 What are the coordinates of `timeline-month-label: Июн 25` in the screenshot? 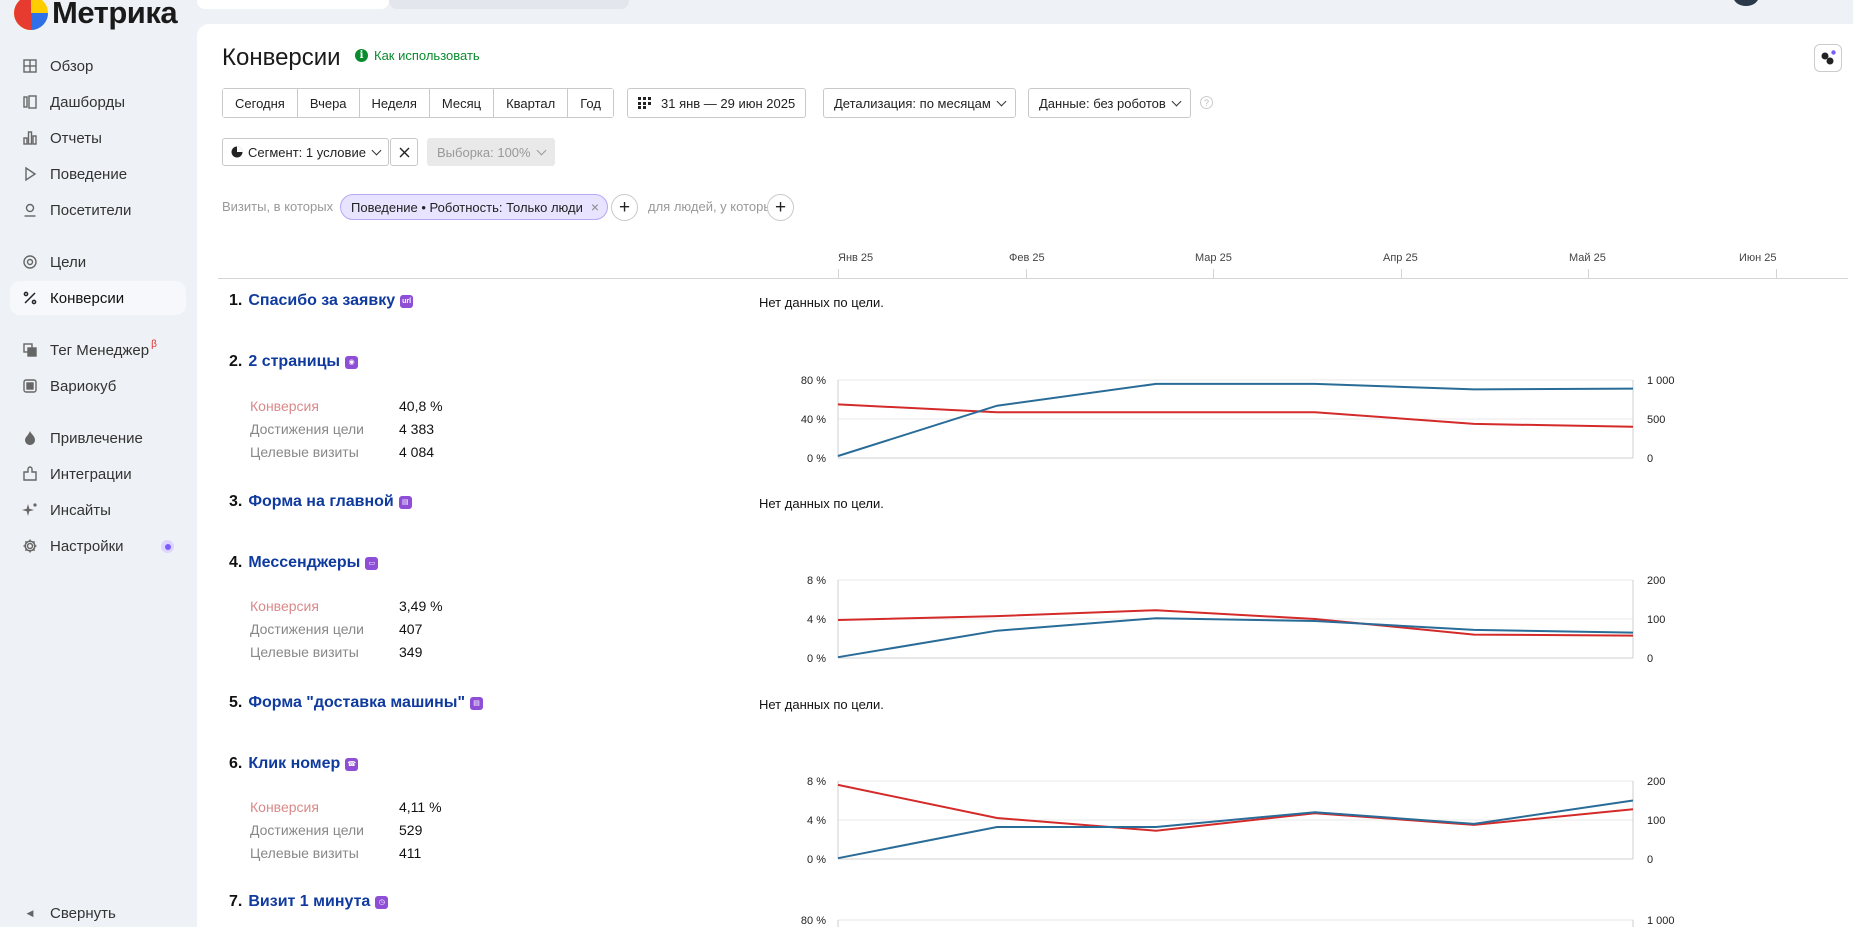 It's located at (1758, 258).